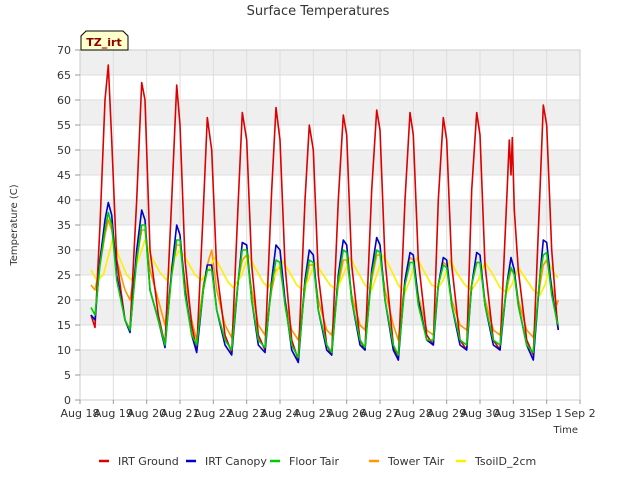 This screenshot has height=480, width=640. Describe the element at coordinates (64, 300) in the screenshot. I see `y-tick-label: 20` at that location.